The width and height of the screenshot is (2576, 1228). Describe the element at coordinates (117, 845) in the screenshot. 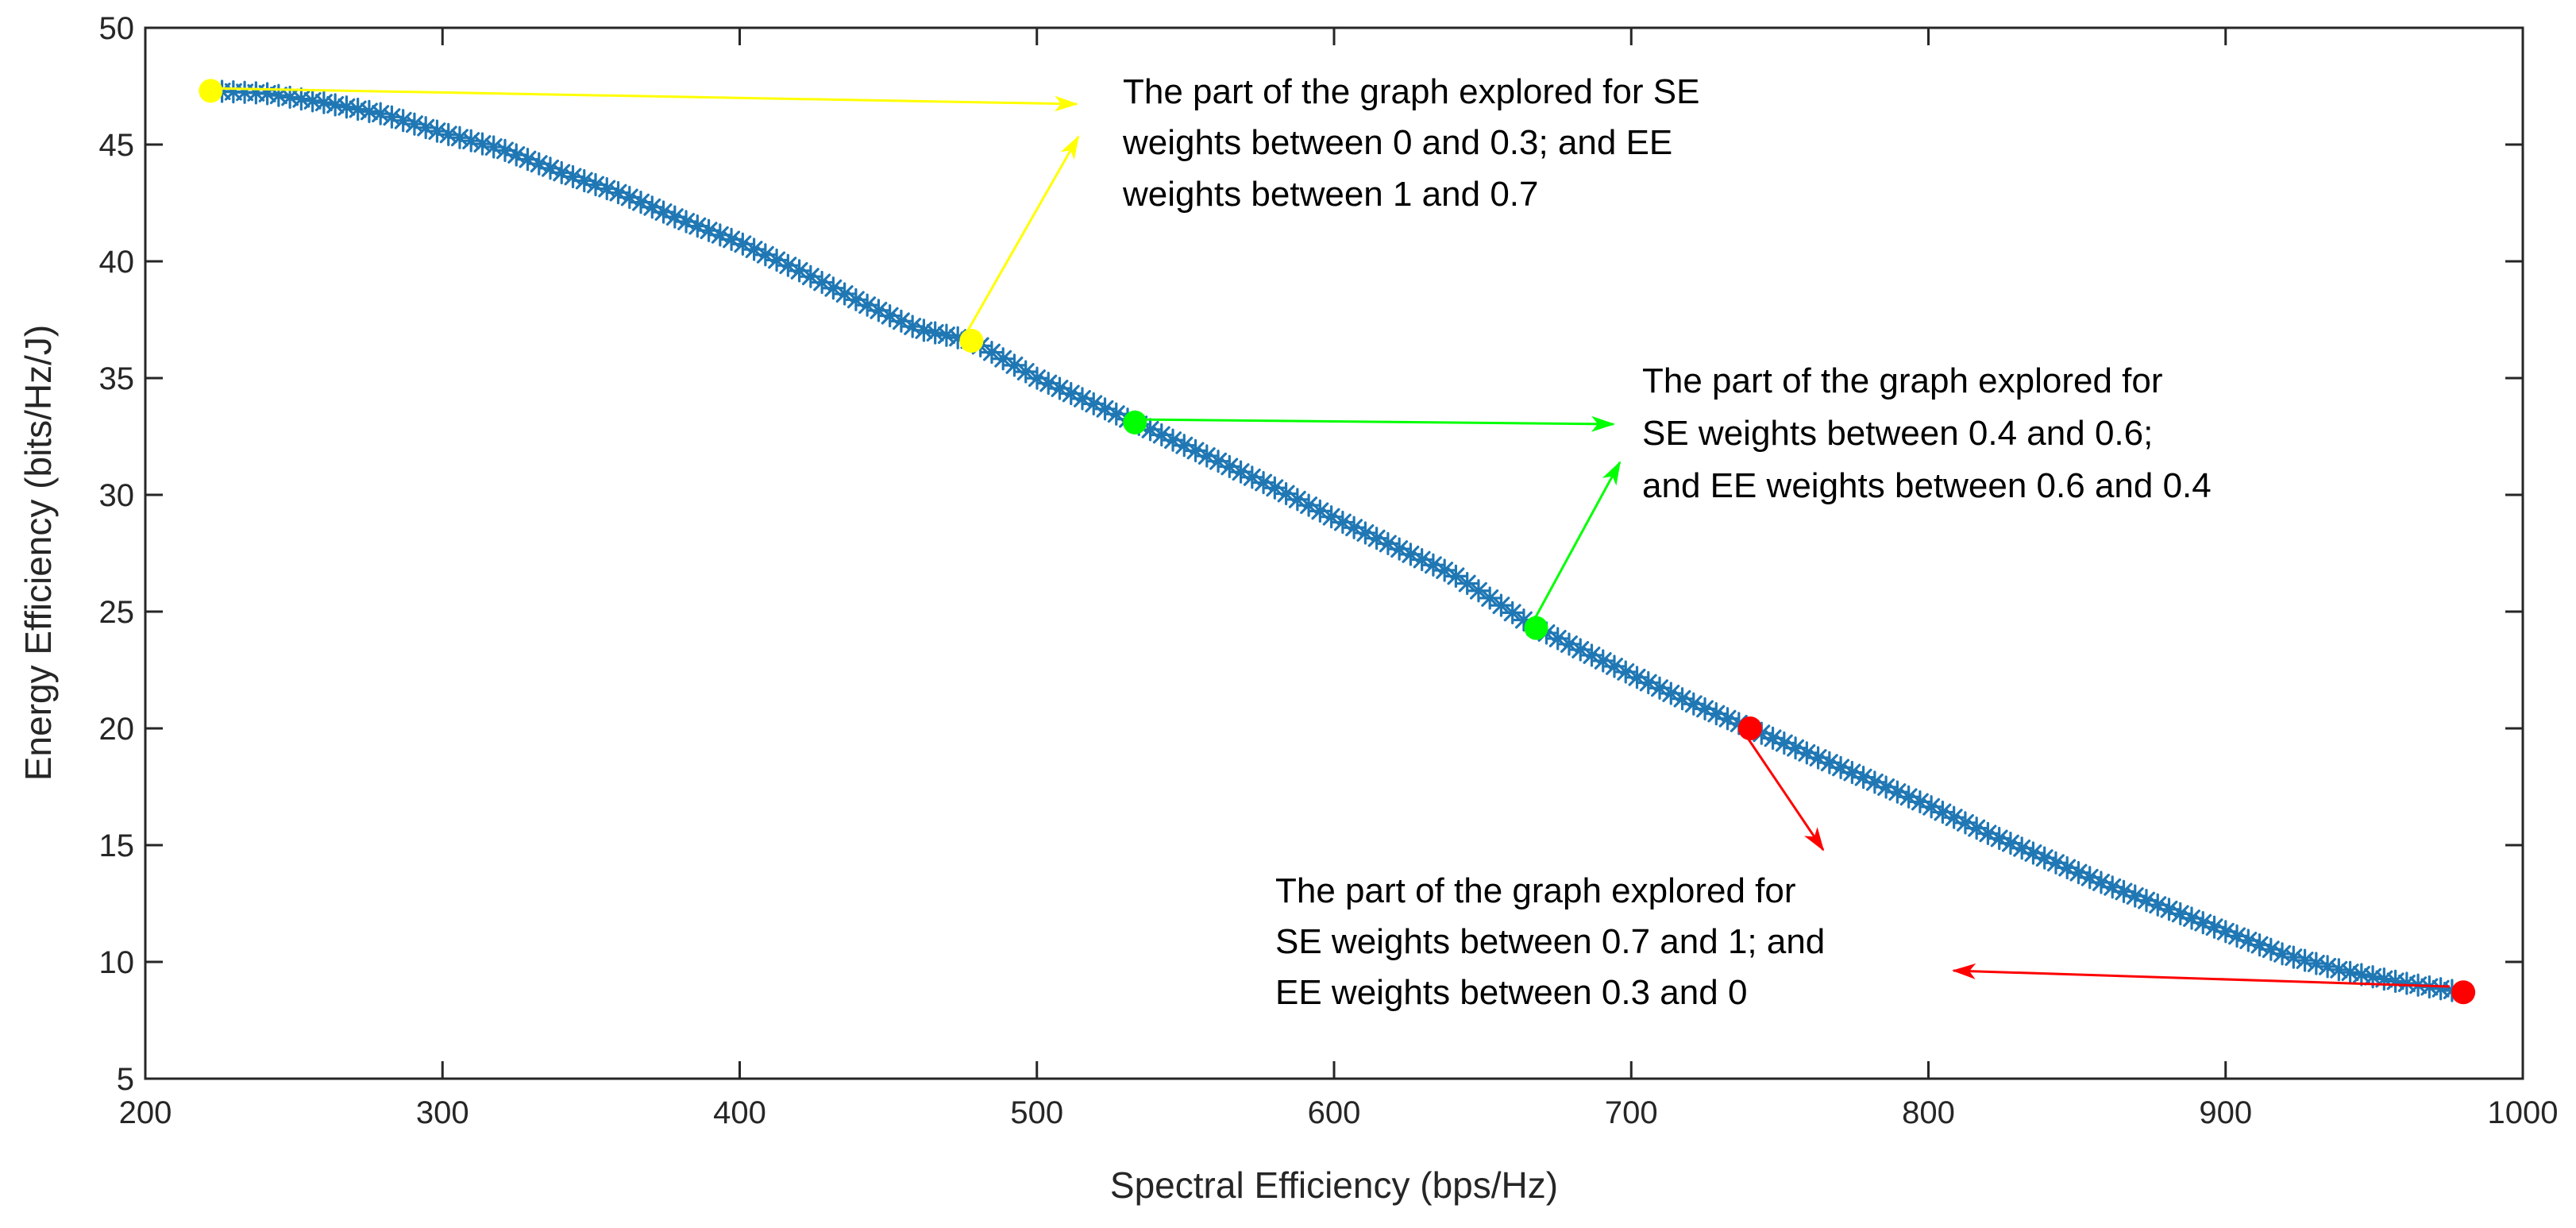

I see `y-tick-label: 15` at that location.